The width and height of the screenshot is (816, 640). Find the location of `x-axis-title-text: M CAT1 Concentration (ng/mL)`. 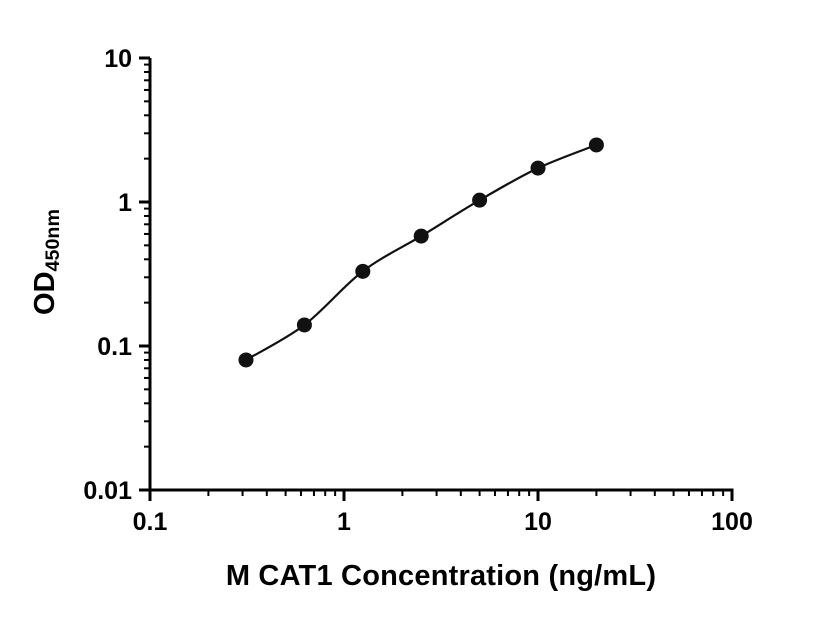

x-axis-title-text: M CAT1 Concentration (ng/mL) is located at coordinates (441, 576).